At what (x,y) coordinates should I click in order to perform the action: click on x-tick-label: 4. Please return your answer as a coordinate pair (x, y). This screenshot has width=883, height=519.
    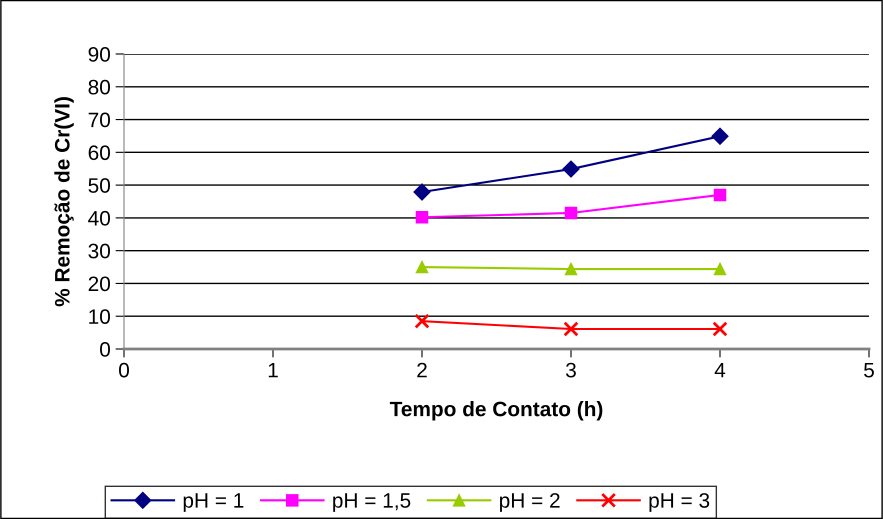
    Looking at the image, I should click on (720, 370).